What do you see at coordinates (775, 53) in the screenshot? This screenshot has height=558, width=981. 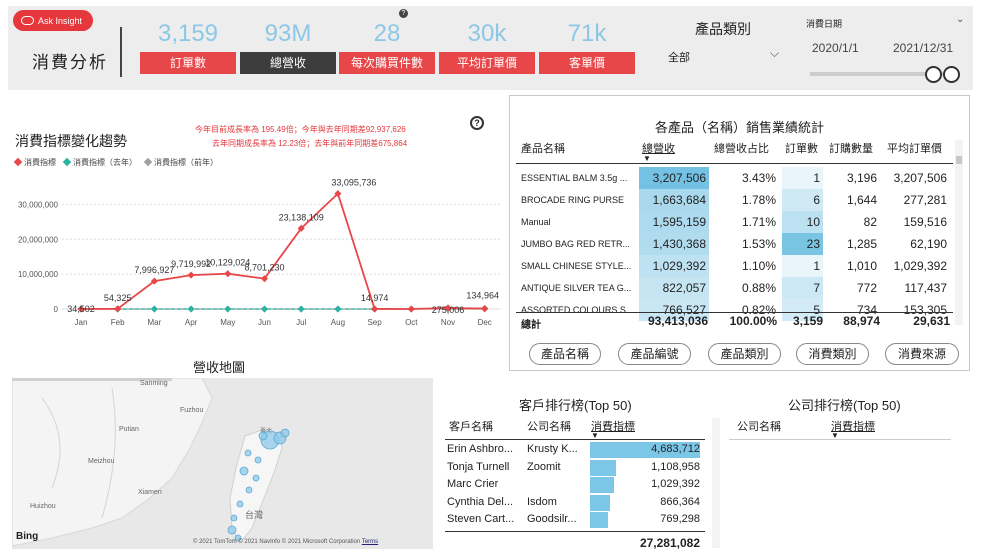 I see `chevron-down-icon: ⌵` at bounding box center [775, 53].